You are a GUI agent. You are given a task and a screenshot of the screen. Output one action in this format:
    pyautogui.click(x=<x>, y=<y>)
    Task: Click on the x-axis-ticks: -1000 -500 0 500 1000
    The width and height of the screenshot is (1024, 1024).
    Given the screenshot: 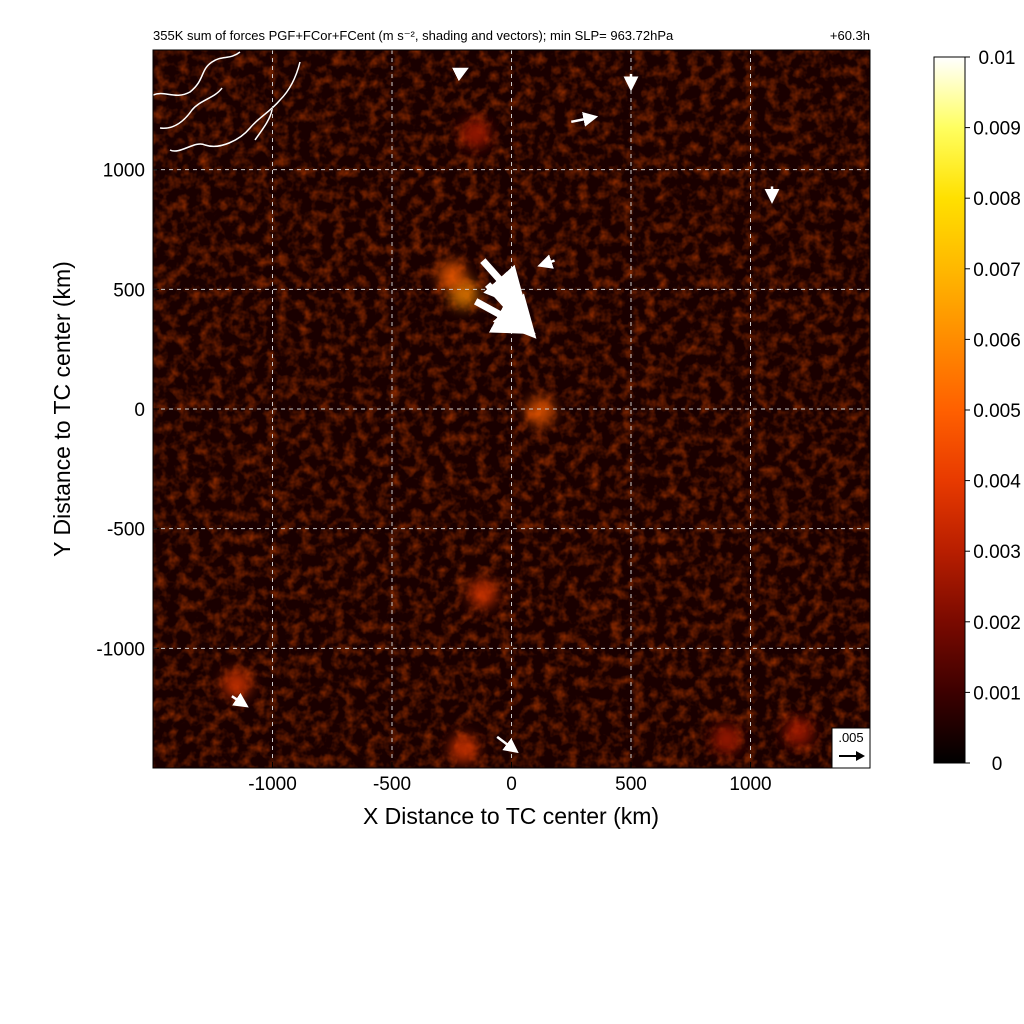 What is the action you would take?
    pyautogui.click(x=510, y=778)
    